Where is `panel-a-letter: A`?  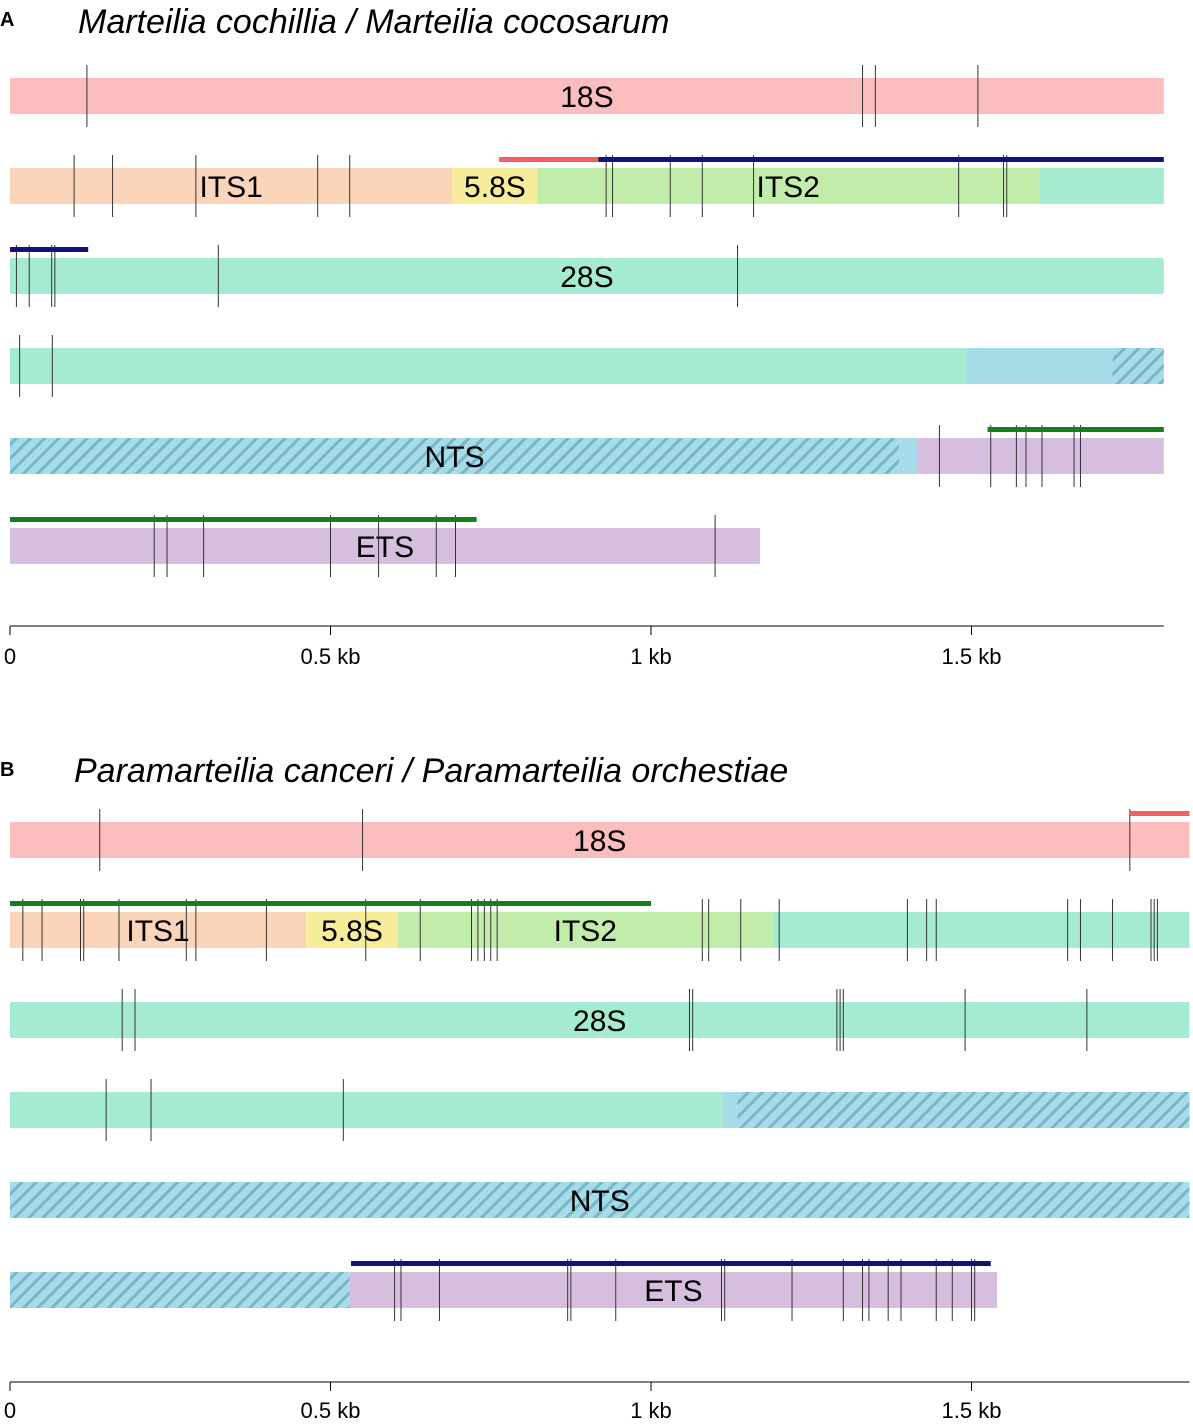
panel-a-letter: A is located at coordinates (7, 20).